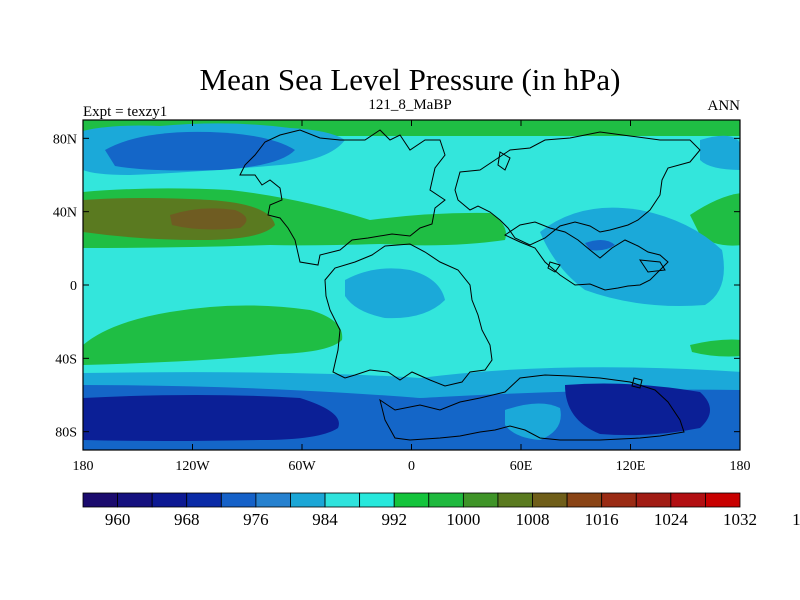 The image size is (800, 600). Describe the element at coordinates (200, 151) in the screenshot. I see `north-pacific-low-inner` at that location.